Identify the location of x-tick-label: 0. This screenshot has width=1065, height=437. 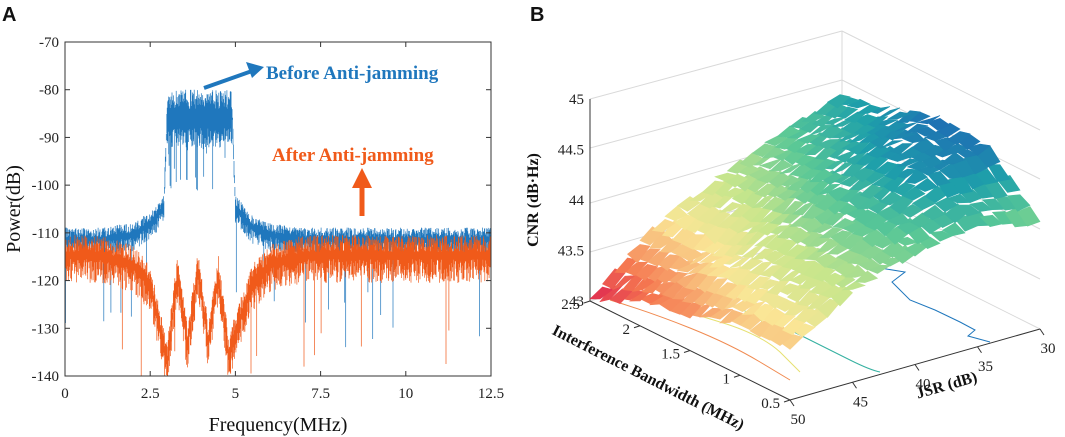
(65, 394).